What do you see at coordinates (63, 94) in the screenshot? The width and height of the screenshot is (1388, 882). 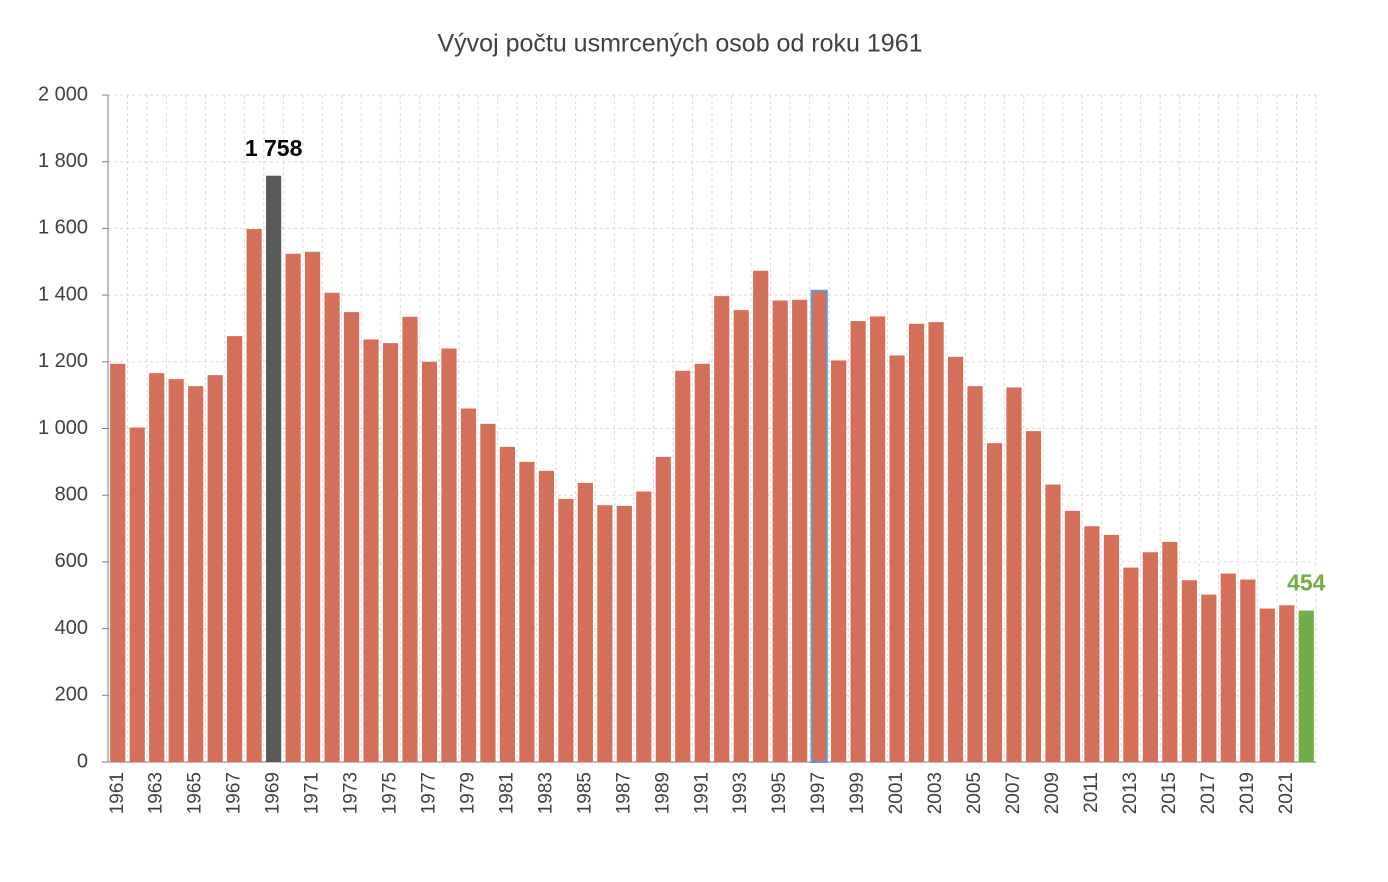 I see `y-tick-label: 2 000` at bounding box center [63, 94].